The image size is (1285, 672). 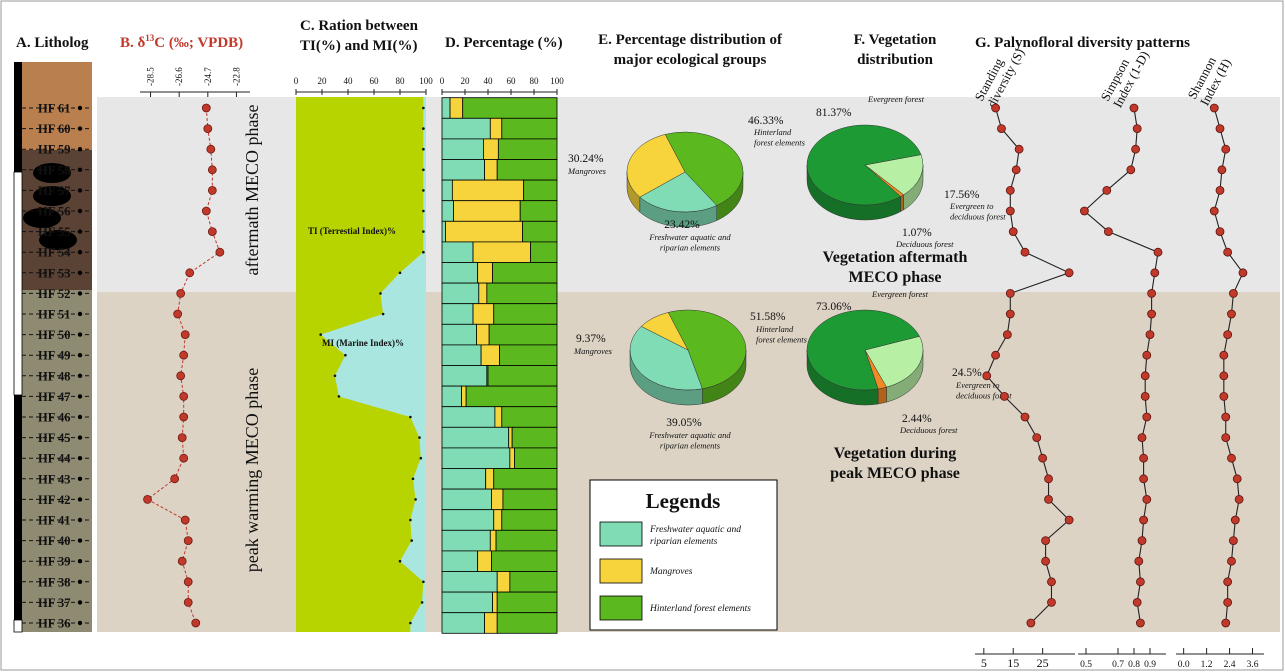 I want to click on pie-value-label: 30.24%, so click(x=586, y=159).